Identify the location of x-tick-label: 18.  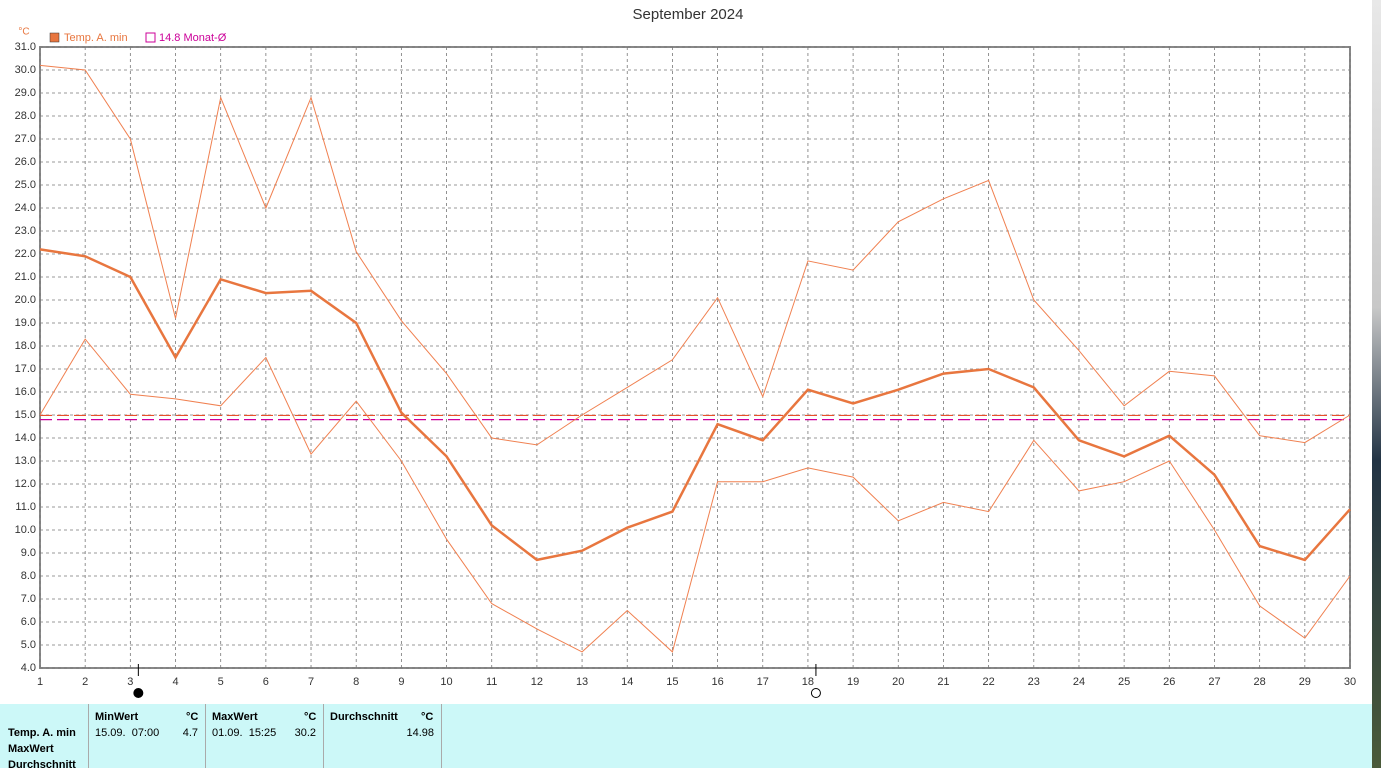
(808, 682).